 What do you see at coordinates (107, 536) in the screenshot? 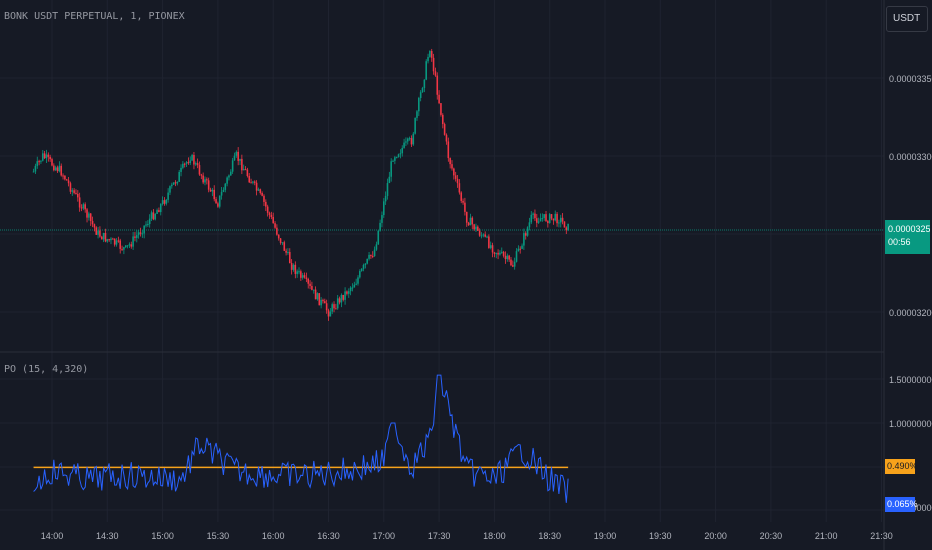
I see `time-axis-tick: 14:30` at bounding box center [107, 536].